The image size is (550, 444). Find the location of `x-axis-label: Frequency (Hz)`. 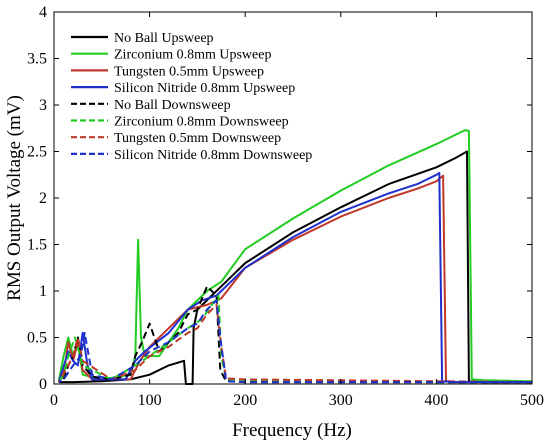

x-axis-label: Frequency (Hz) is located at coordinates (292, 430).